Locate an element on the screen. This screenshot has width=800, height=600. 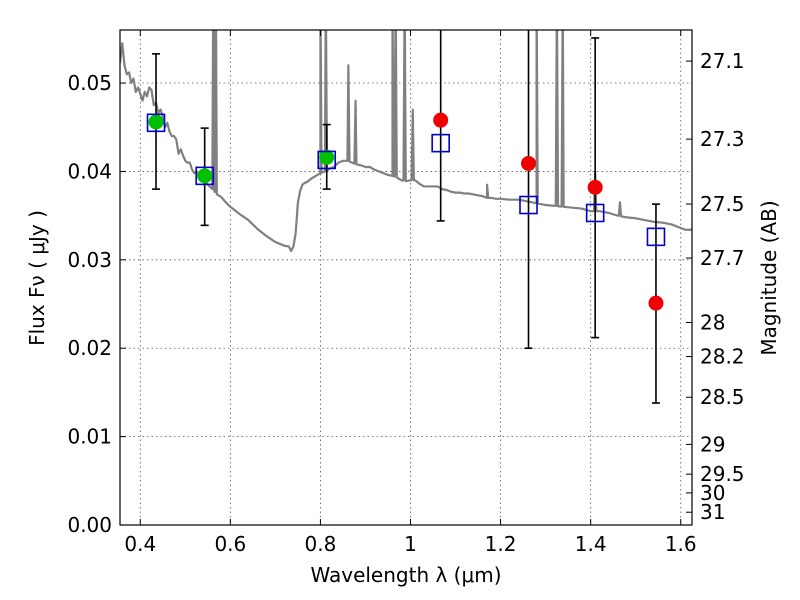
mag-tick-label: 27.3 is located at coordinates (722, 139).